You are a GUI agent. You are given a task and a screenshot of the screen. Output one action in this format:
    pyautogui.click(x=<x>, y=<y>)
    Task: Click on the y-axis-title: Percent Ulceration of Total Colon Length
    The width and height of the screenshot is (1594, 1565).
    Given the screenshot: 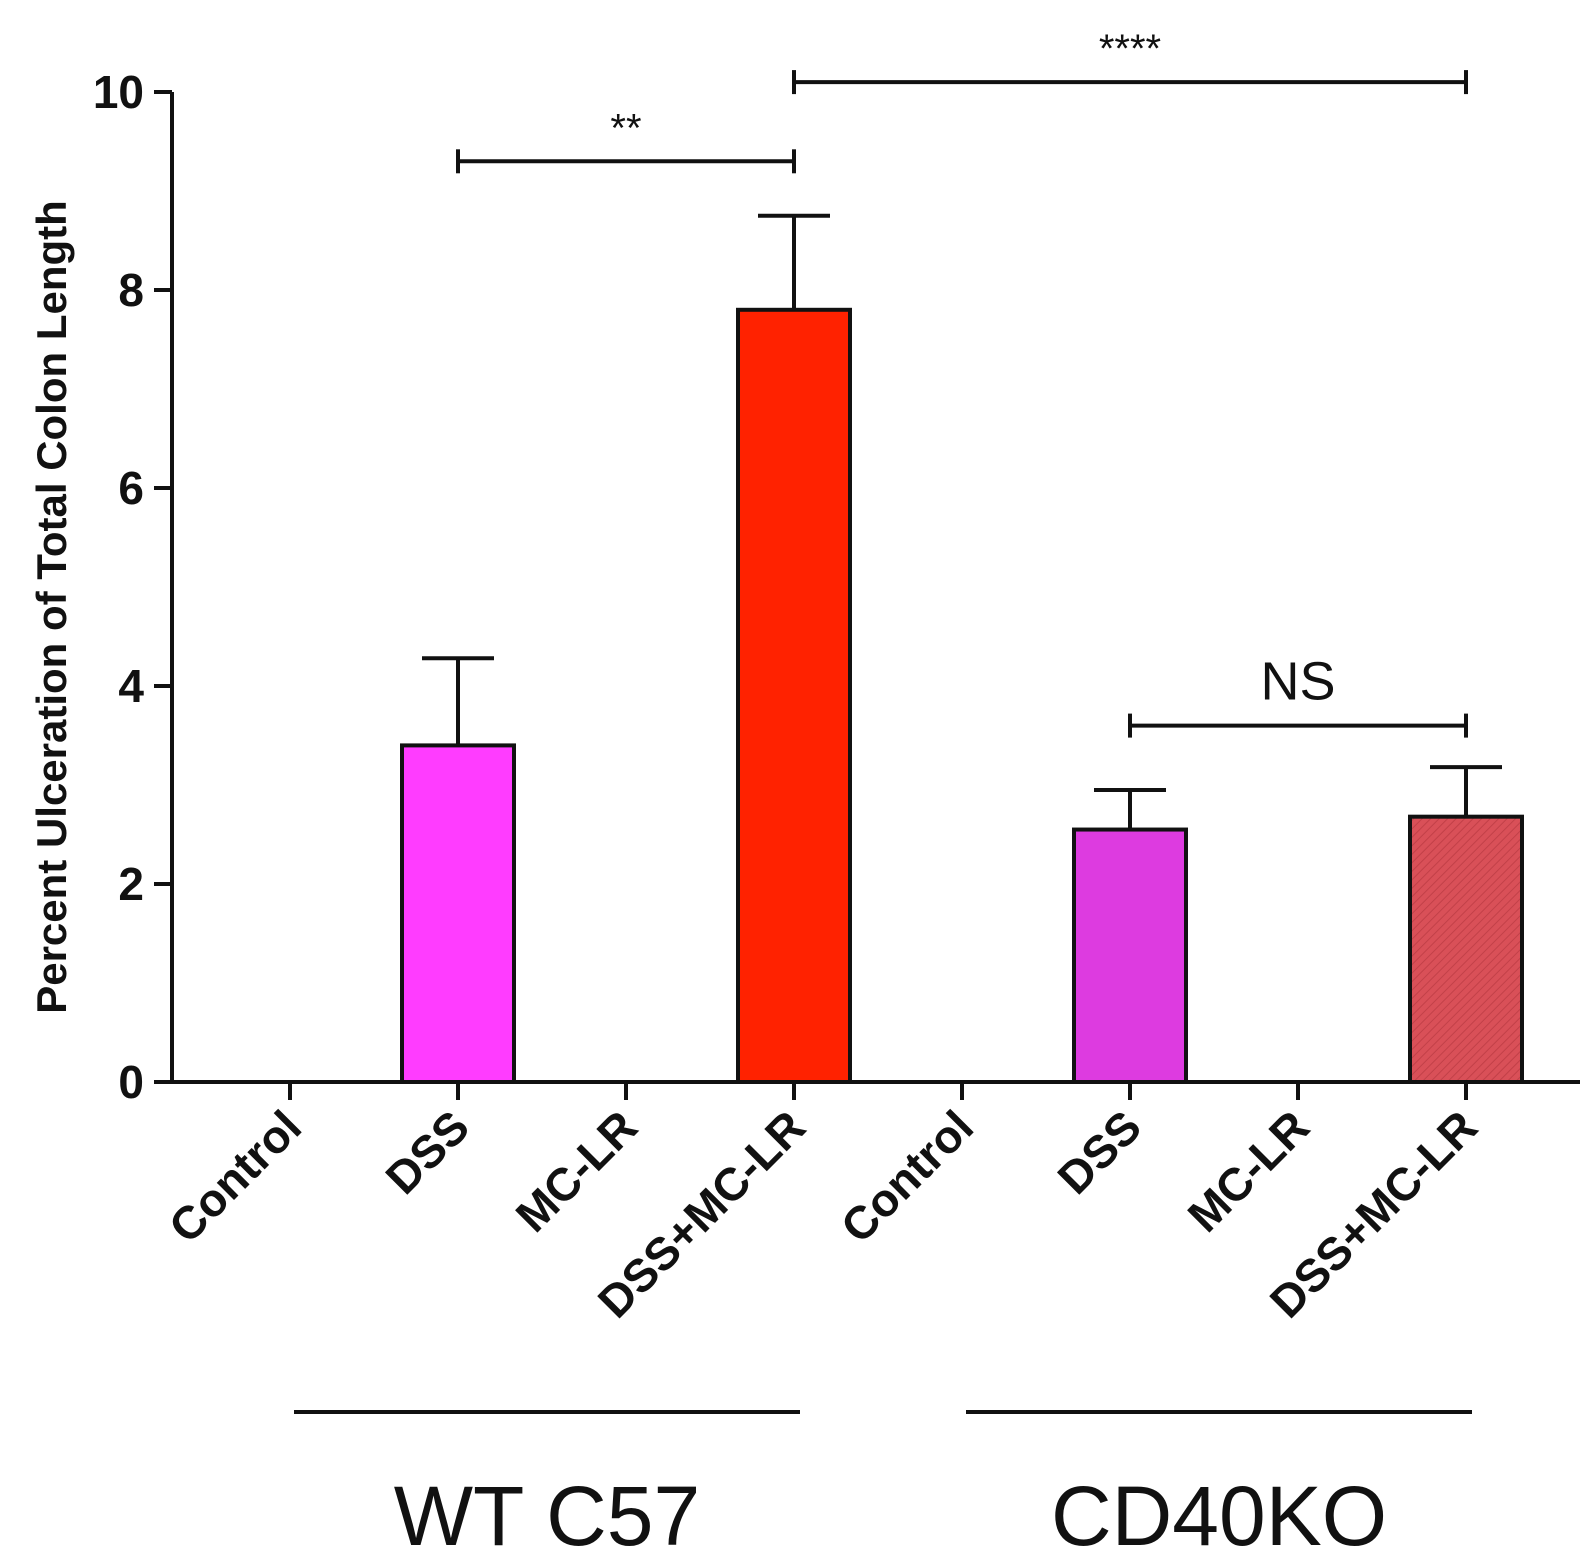 What is the action you would take?
    pyautogui.click(x=51, y=607)
    